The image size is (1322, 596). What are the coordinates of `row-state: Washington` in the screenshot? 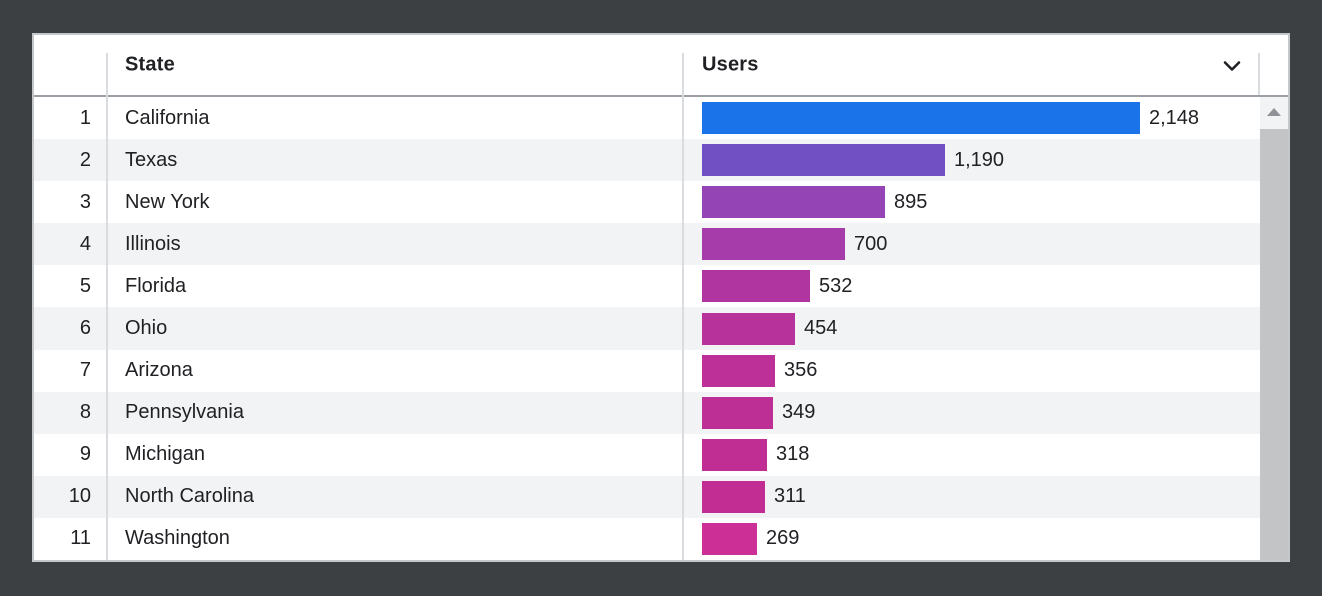 It's located at (177, 538).